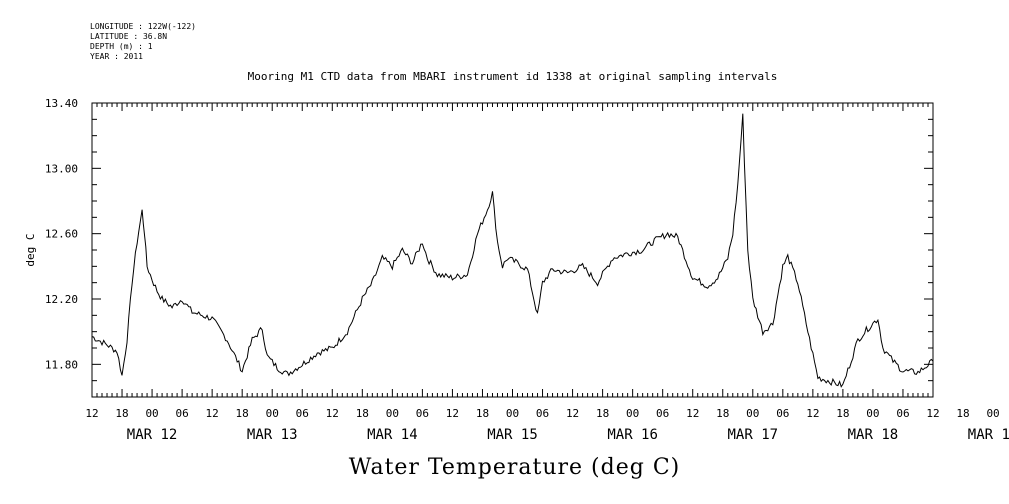  I want to click on longitude-label: LONGITUDE : 122W(-122), so click(143, 26).